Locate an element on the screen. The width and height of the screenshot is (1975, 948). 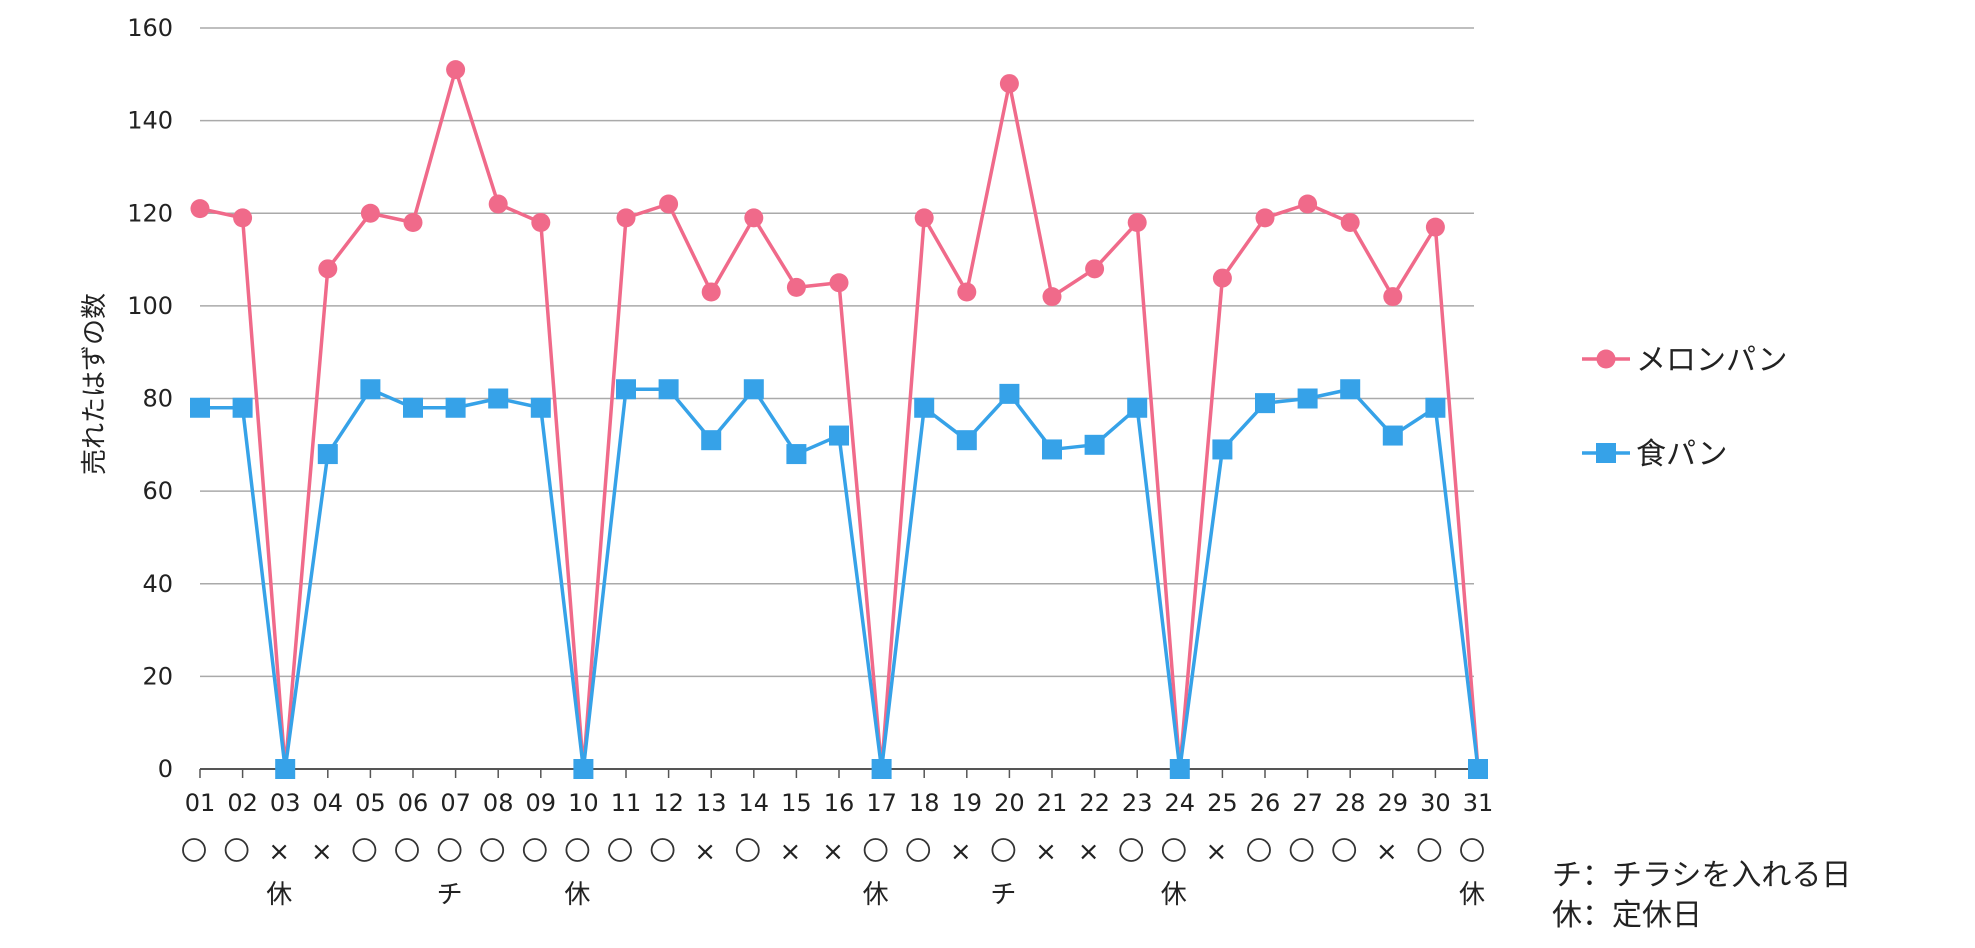
x-tick-label: 19 is located at coordinates (967, 803).